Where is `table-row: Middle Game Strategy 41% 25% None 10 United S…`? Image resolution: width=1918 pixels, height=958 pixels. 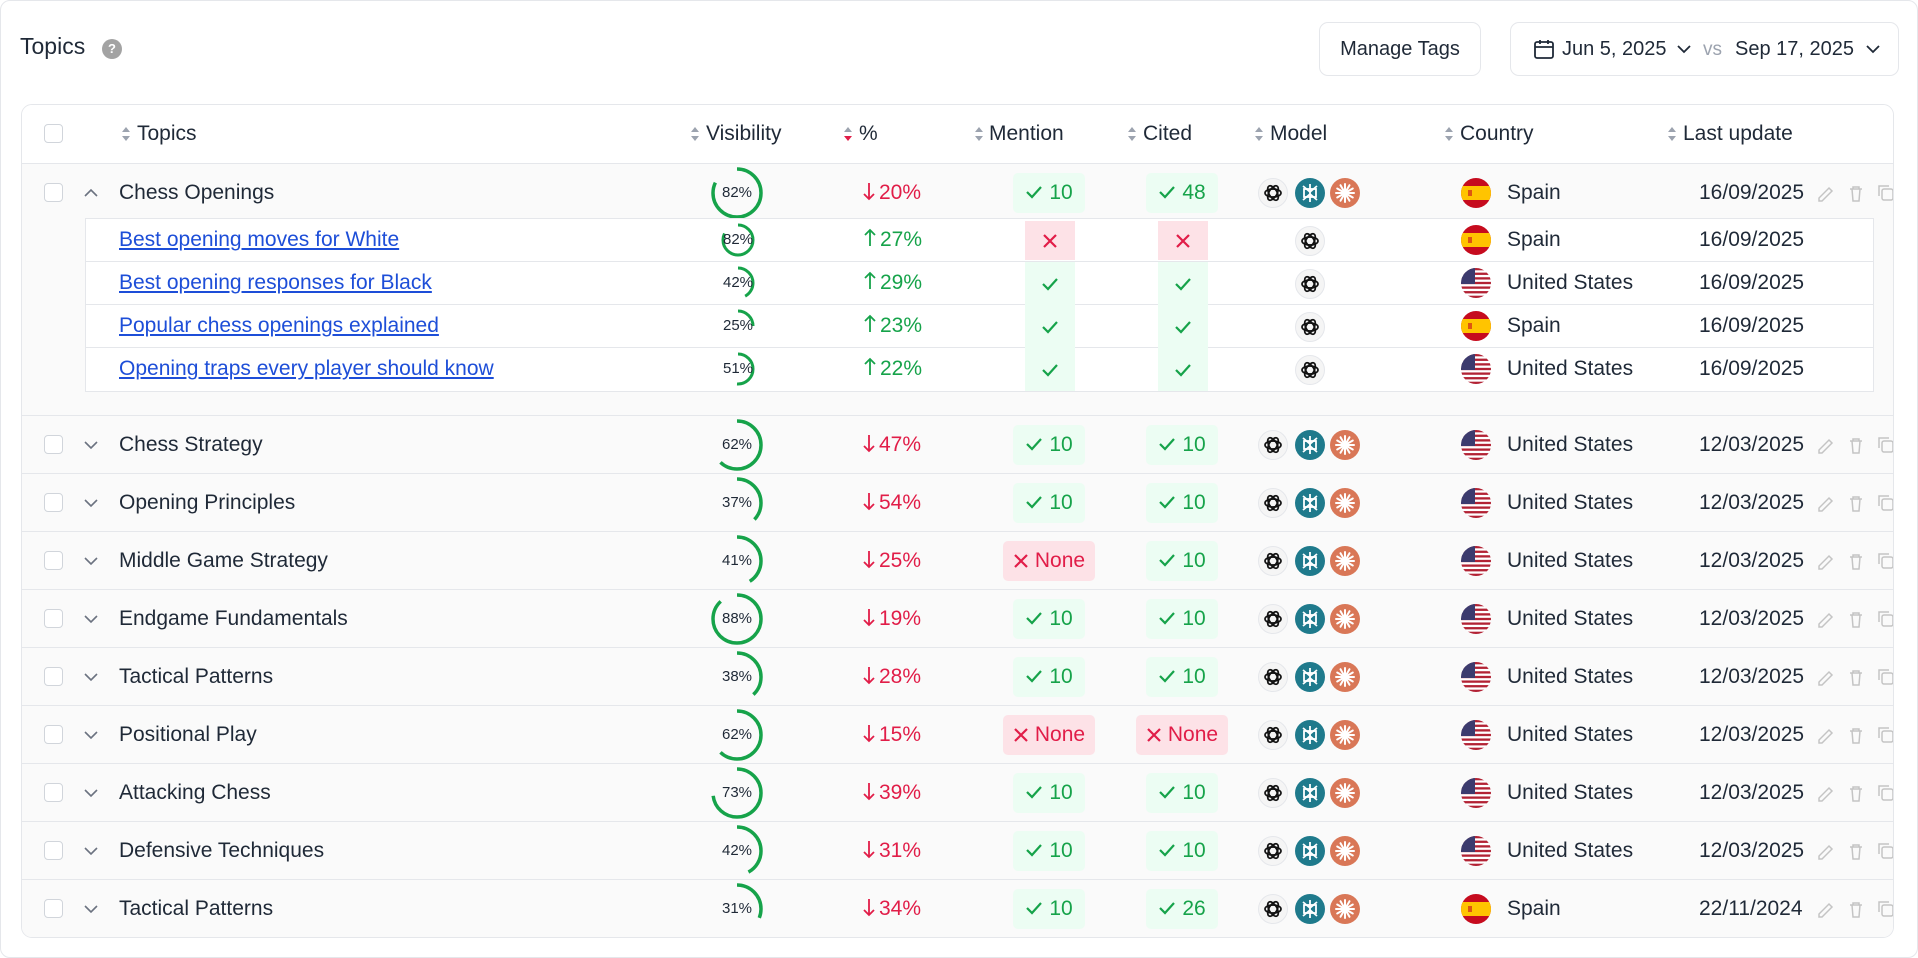
table-row: Middle Game Strategy 41% 25% None 10 United S… is located at coordinates (957, 560).